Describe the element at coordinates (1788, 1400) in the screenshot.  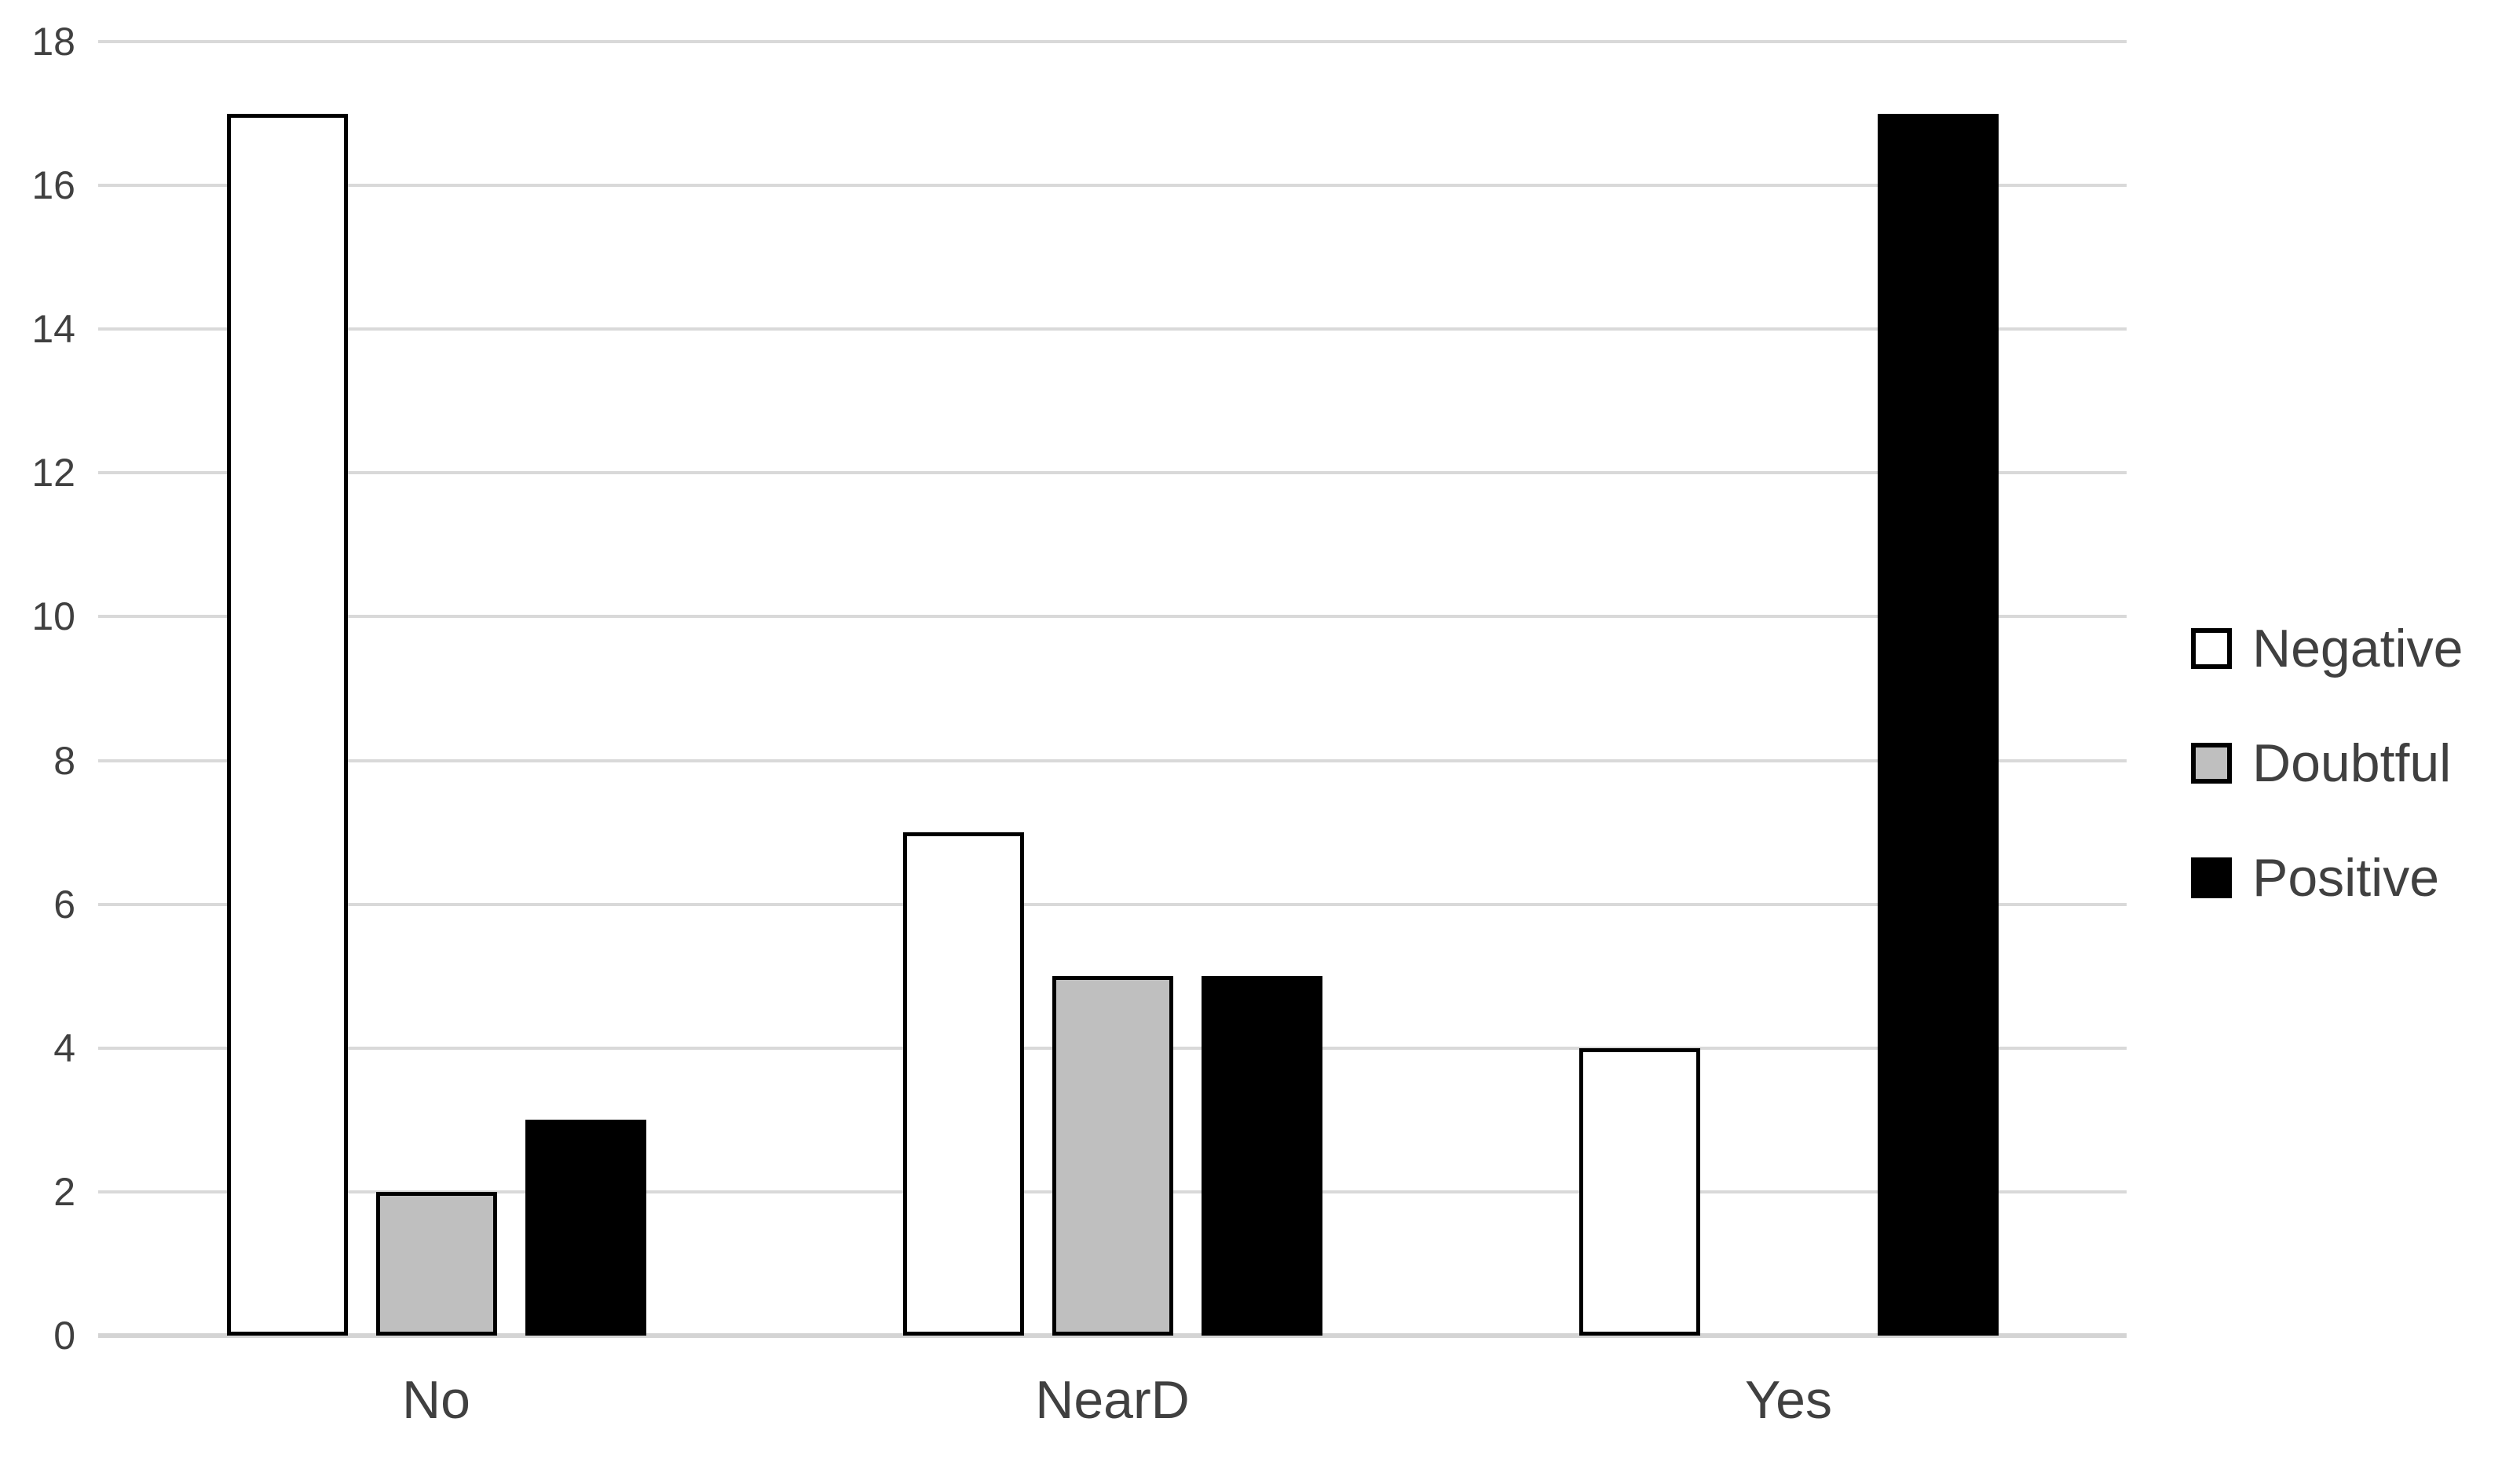
I see `x-axis-category-label: Yes` at that location.